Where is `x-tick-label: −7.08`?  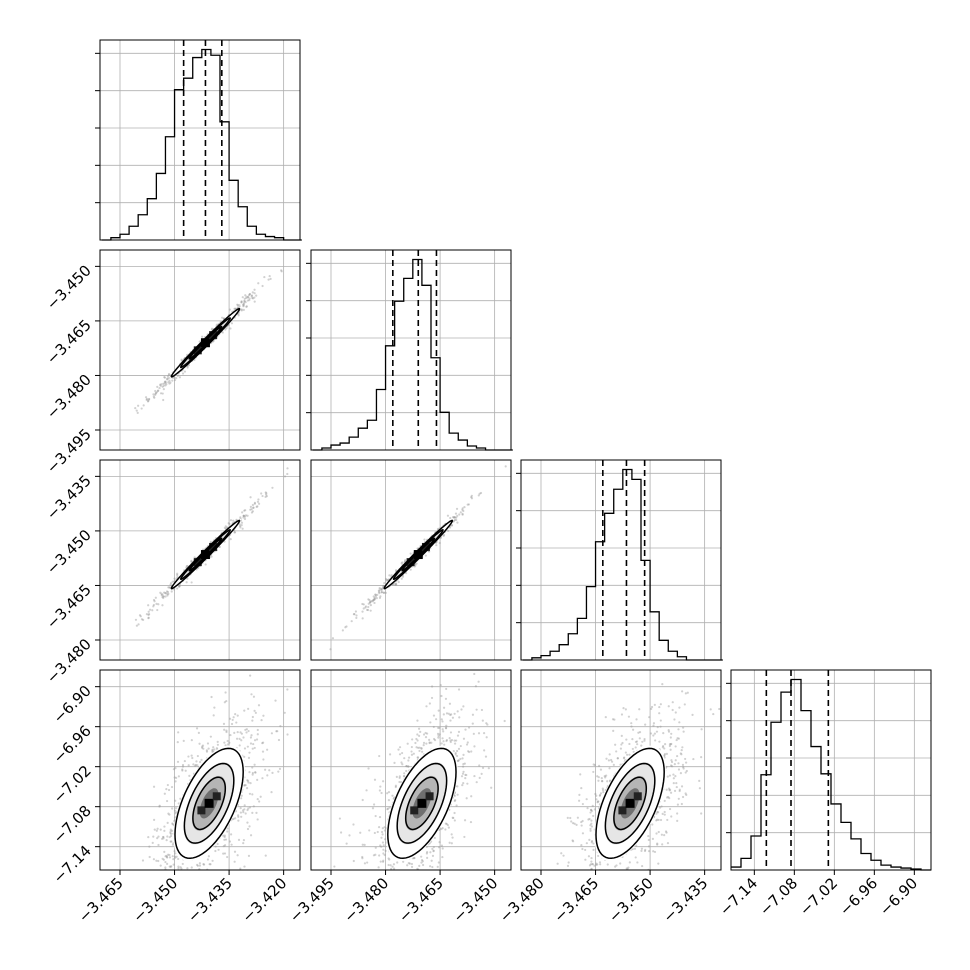
x-tick-label: −7.08 is located at coordinates (778, 896).